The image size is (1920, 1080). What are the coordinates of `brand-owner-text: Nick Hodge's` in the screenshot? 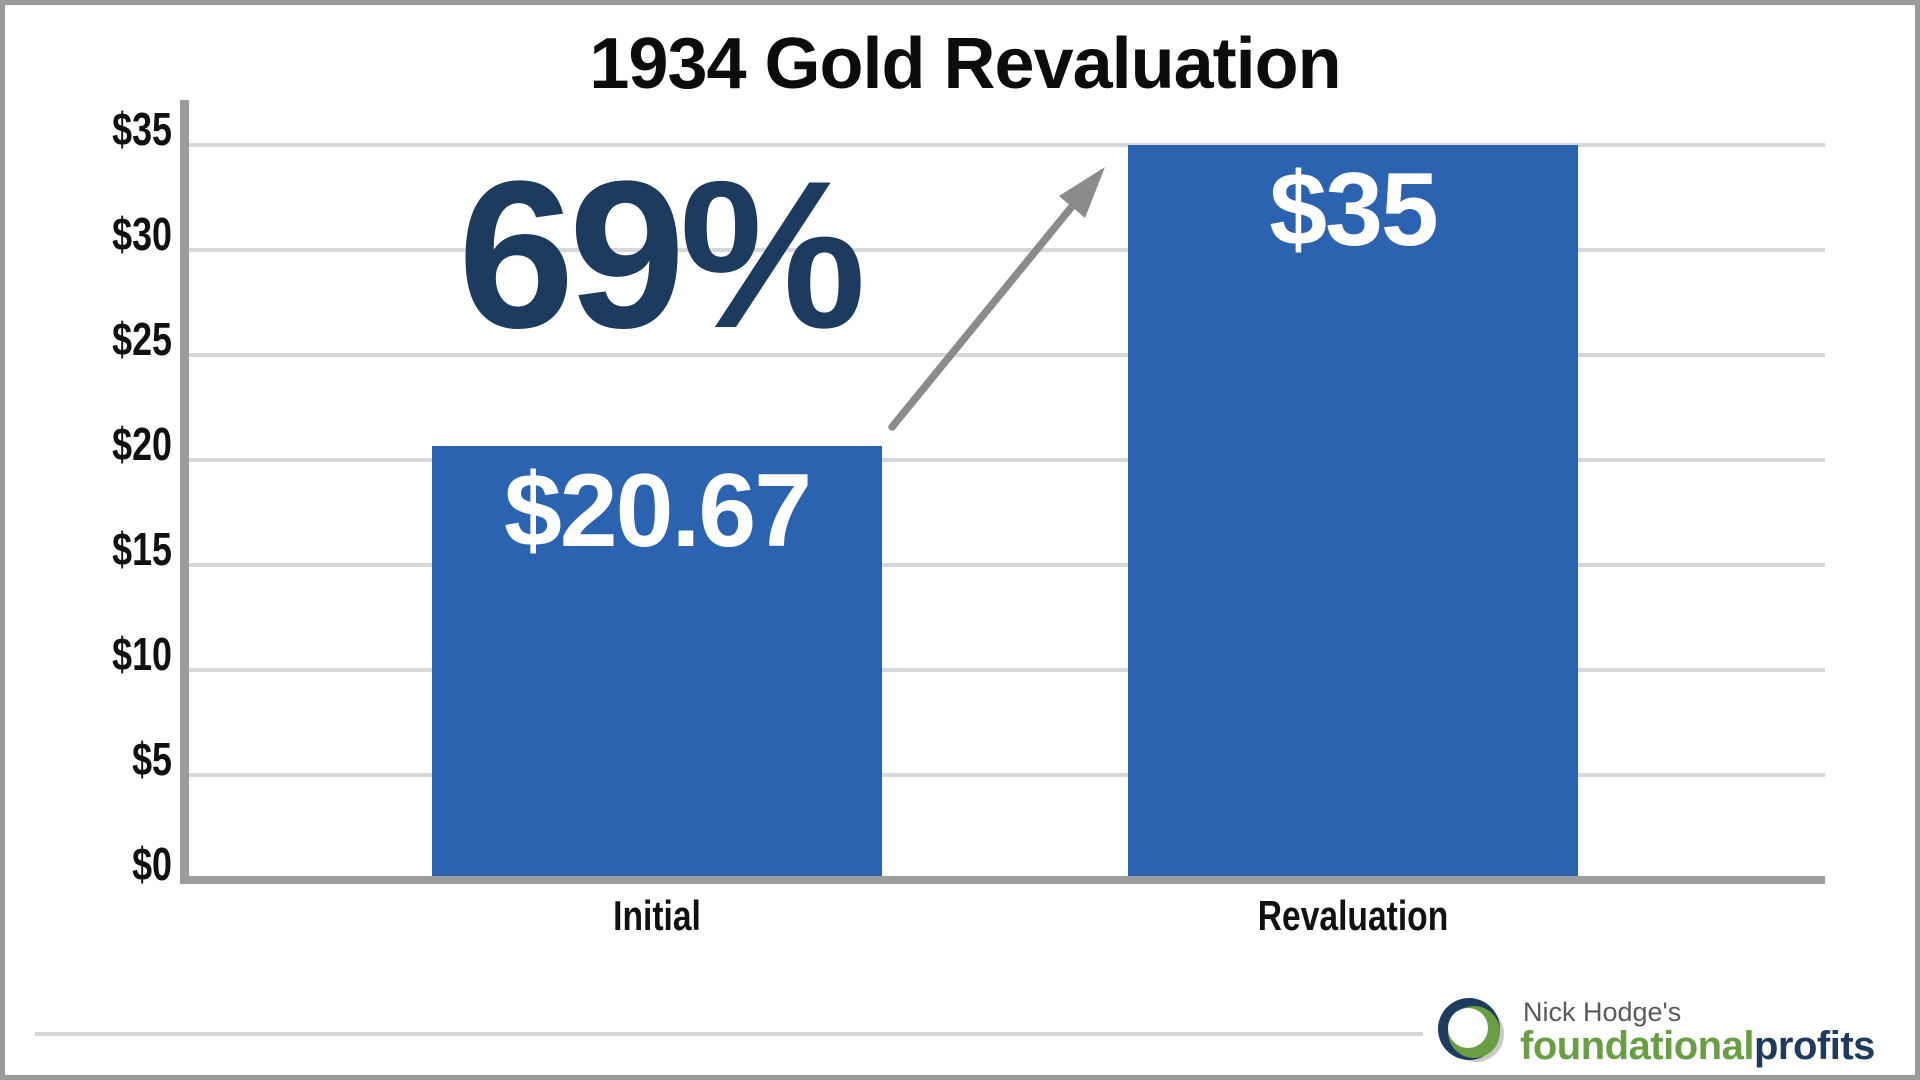 It's located at (1602, 1012).